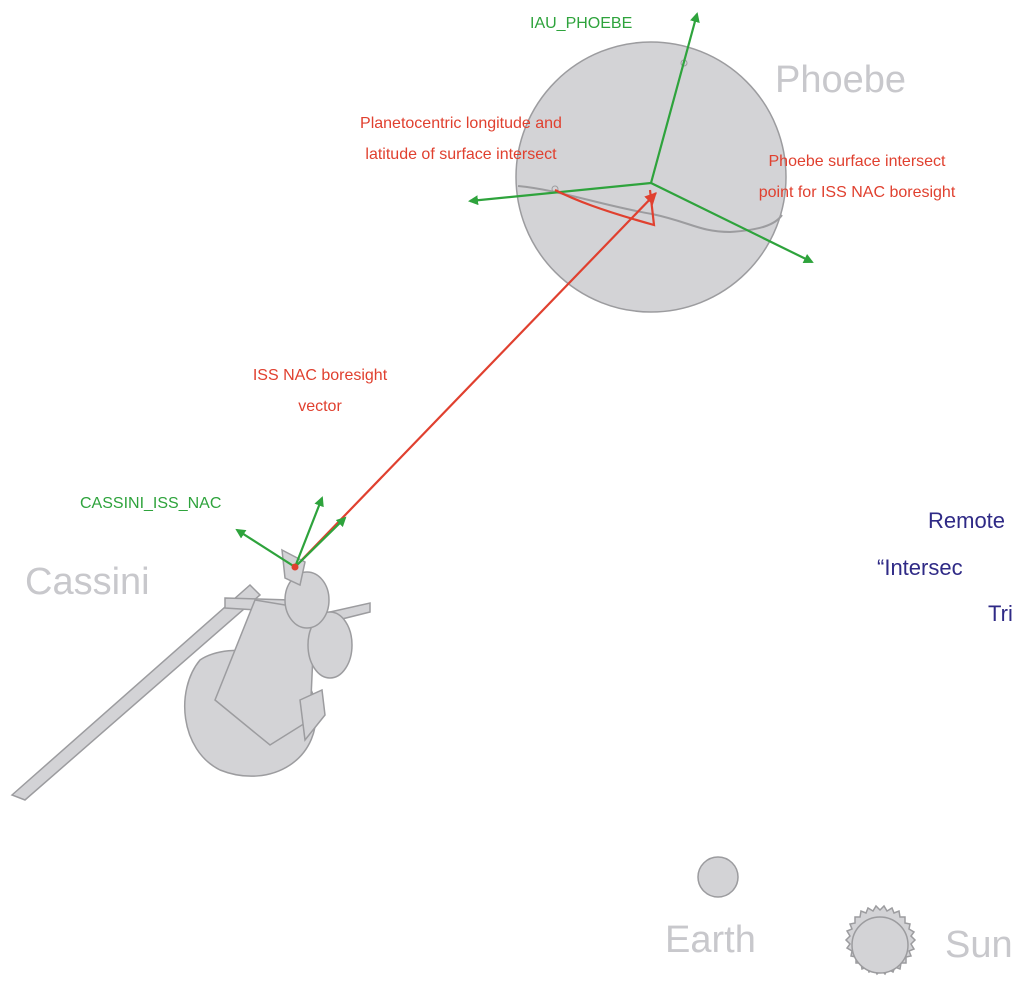 The width and height of the screenshot is (1023, 995). What do you see at coordinates (840, 80) in the screenshot?
I see `body-label: Phoebe` at bounding box center [840, 80].